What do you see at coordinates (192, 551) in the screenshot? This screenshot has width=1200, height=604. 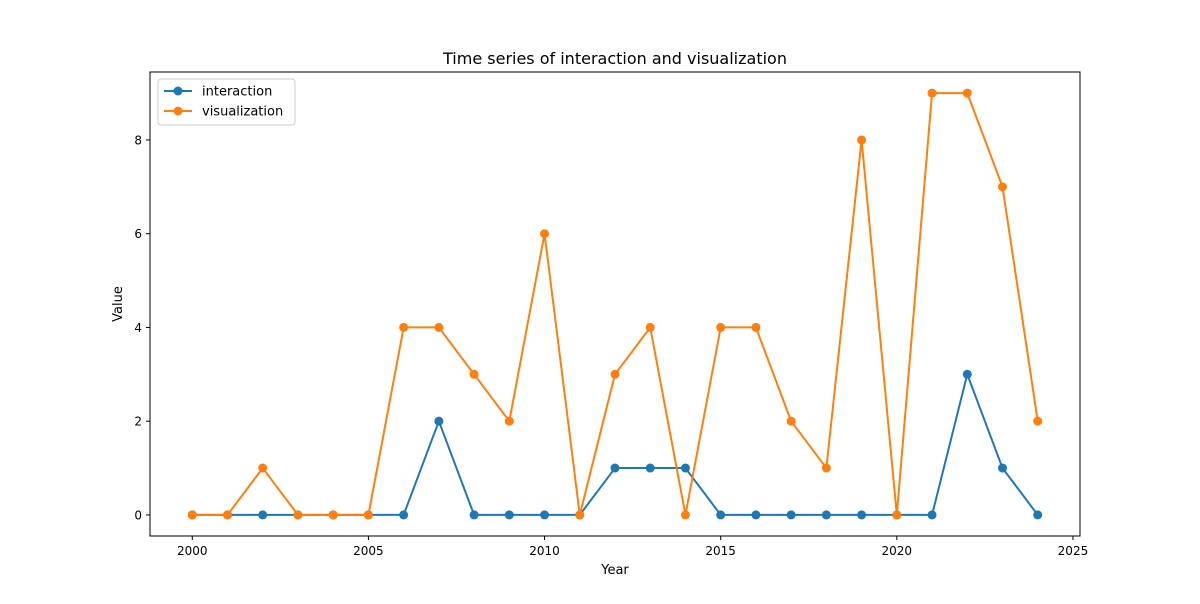 I see `x-tick-label: 2000` at bounding box center [192, 551].